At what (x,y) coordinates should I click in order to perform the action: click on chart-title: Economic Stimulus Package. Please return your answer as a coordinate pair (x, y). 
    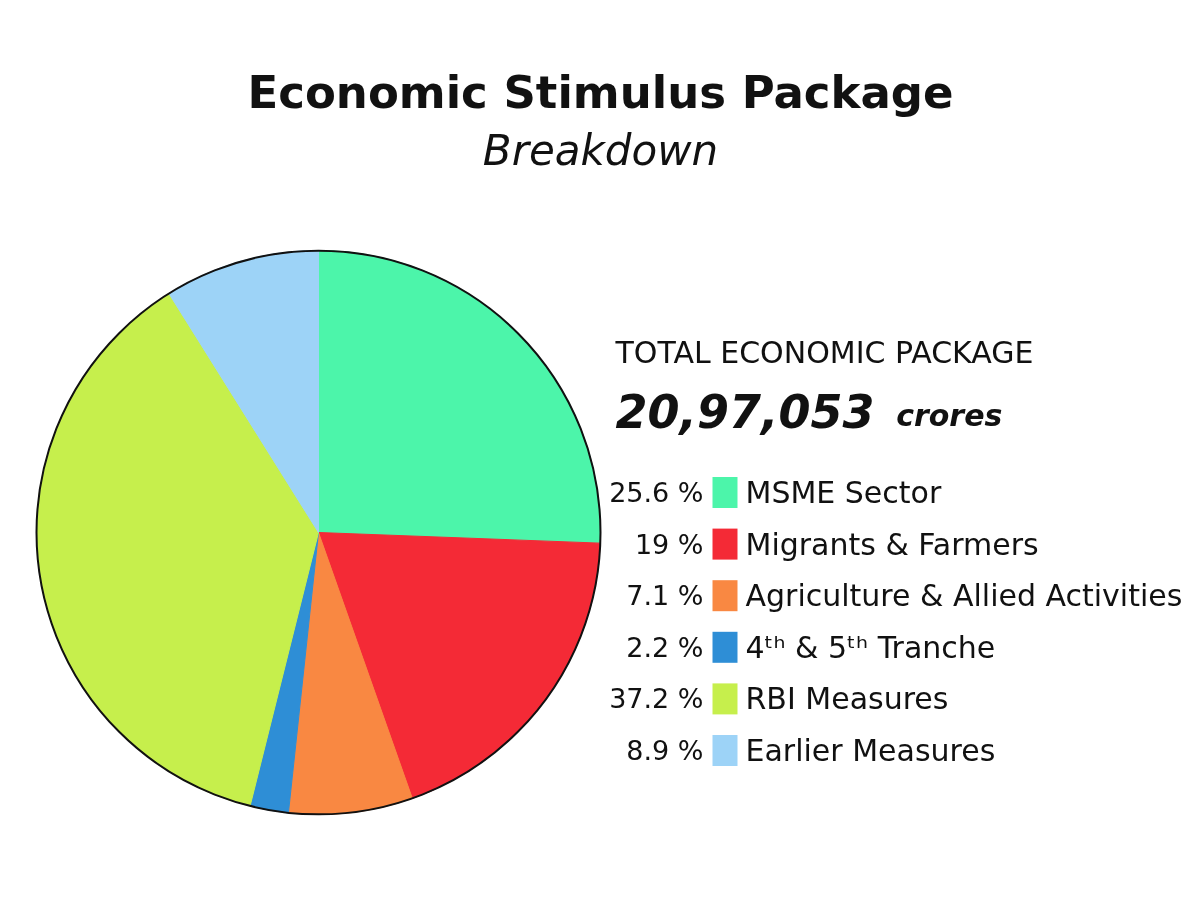
    Looking at the image, I should click on (600, 92).